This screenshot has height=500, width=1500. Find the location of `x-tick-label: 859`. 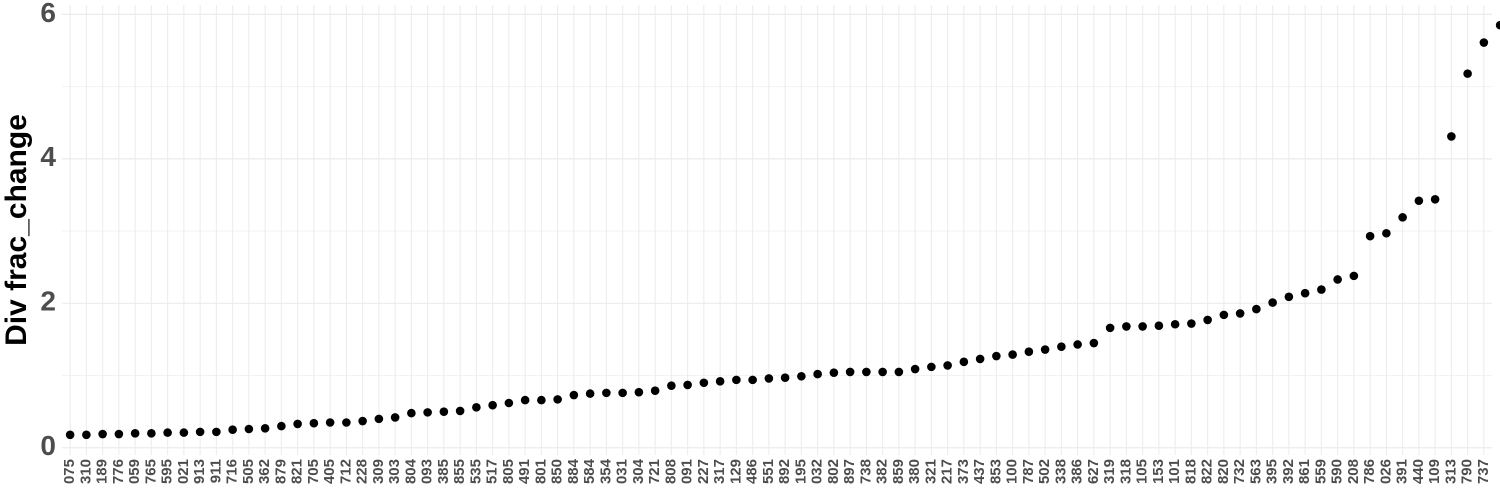

x-tick-label: 859 is located at coordinates (898, 471).